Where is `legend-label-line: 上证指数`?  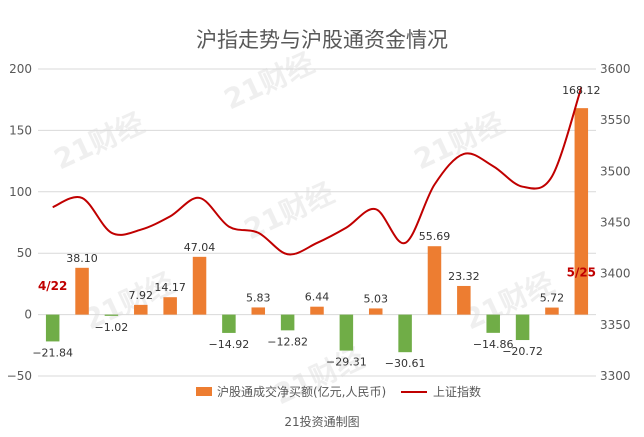 legend-label-line: 上证指数 is located at coordinates (457, 391).